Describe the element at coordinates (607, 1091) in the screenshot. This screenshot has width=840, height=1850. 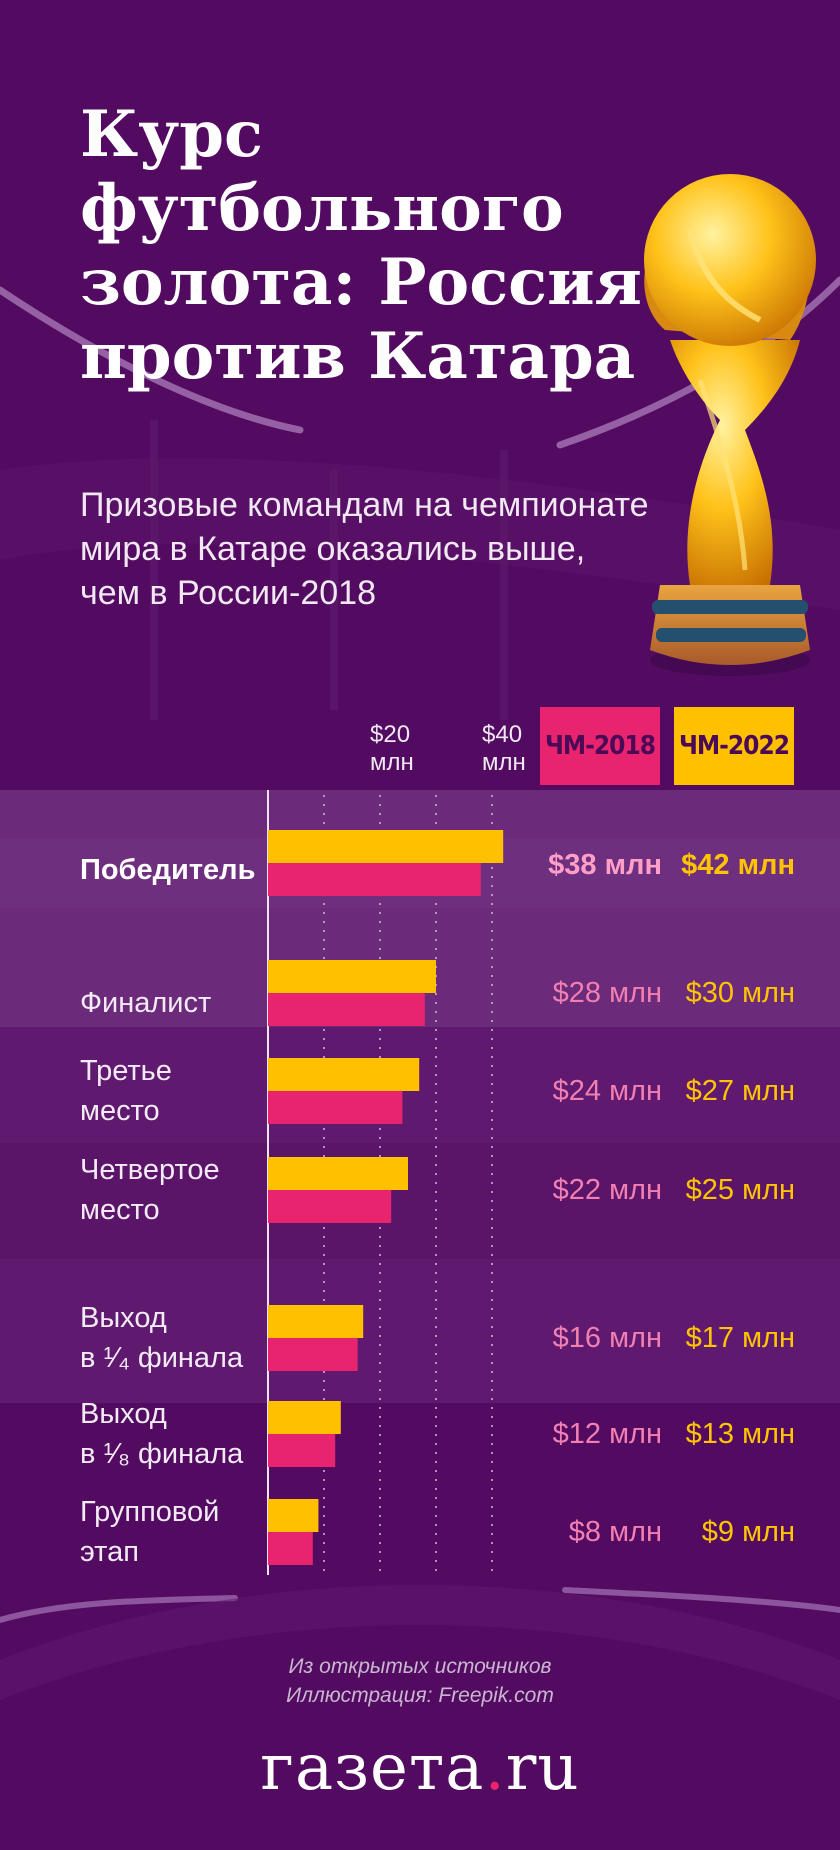
I see `value-label-2018: $24 млн` at that location.